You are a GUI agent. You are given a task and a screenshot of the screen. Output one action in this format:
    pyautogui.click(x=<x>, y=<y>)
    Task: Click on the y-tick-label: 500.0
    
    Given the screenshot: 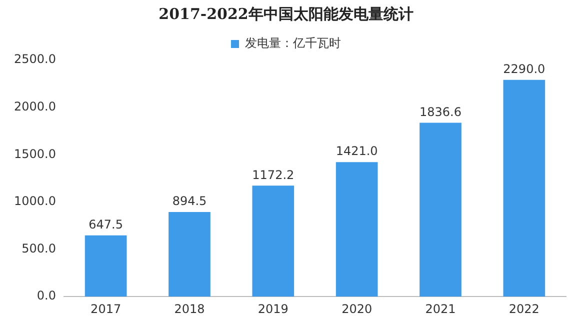 What is the action you would take?
    pyautogui.click(x=39, y=248)
    